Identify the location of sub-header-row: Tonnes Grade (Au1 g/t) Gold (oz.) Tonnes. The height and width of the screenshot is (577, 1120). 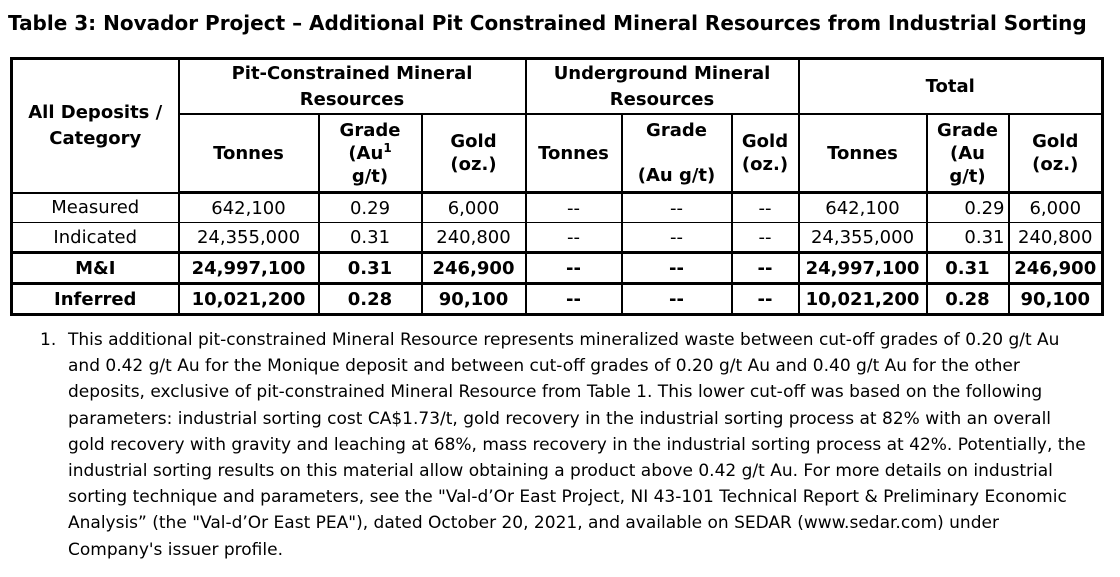
(558, 153).